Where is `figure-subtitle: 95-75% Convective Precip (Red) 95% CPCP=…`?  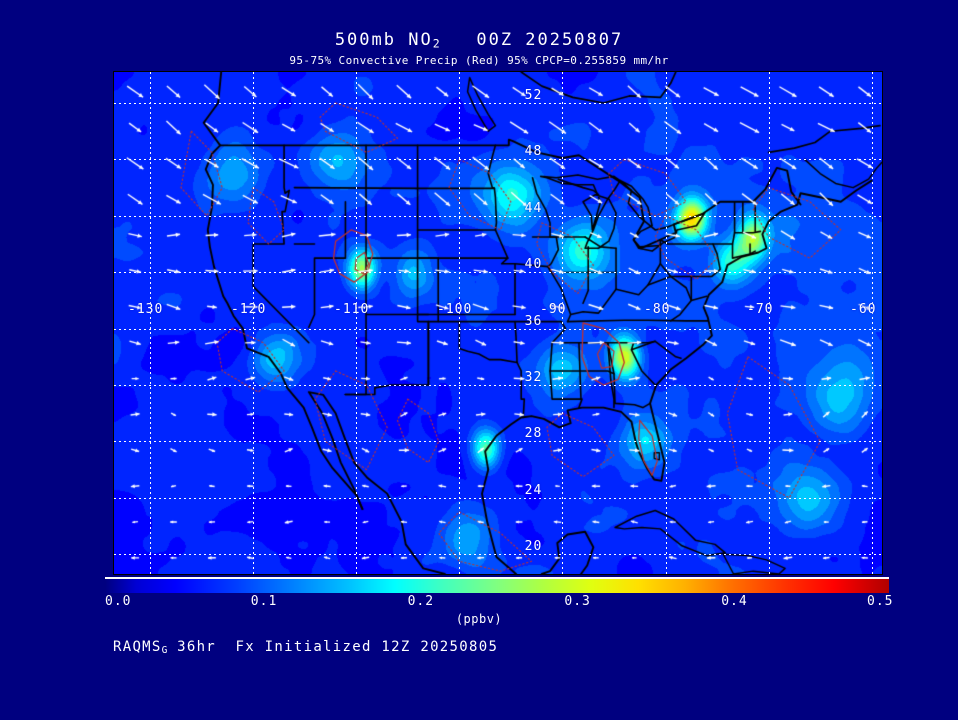
figure-subtitle: 95-75% Convective Precip (Red) 95% CPCP=… is located at coordinates (479, 60).